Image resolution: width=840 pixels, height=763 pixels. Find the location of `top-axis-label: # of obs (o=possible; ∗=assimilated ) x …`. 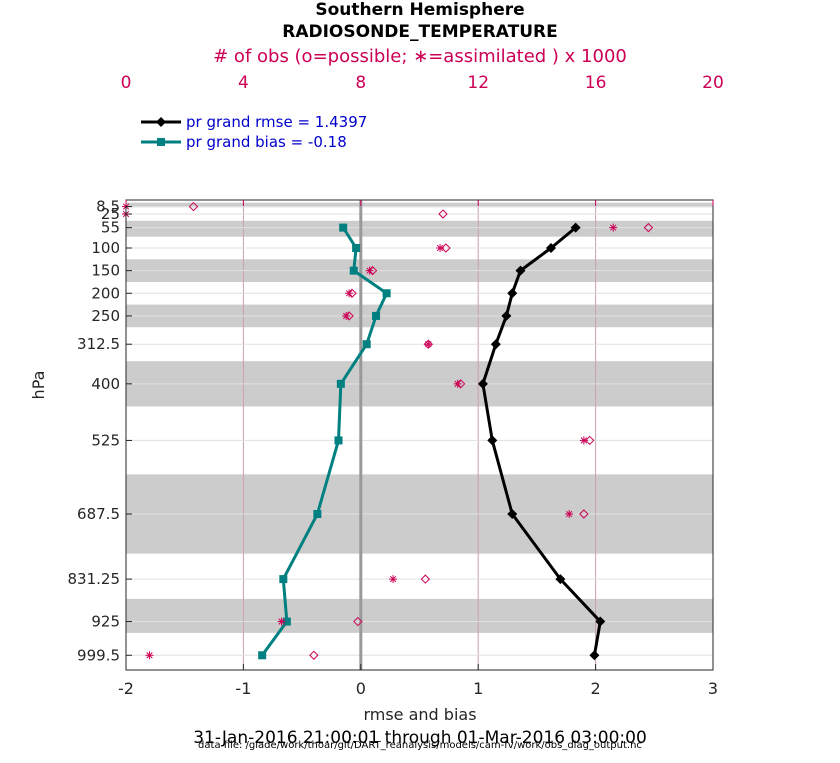

top-axis-label: # of obs (o=possible; ∗=assimilated ) x … is located at coordinates (420, 56).